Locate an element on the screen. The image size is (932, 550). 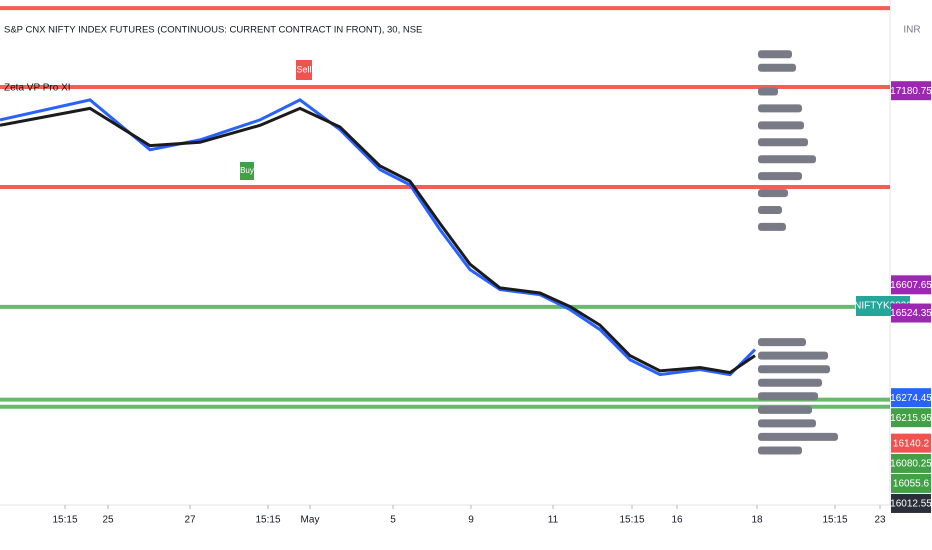
price-tag-label: 17180.75 is located at coordinates (911, 91).